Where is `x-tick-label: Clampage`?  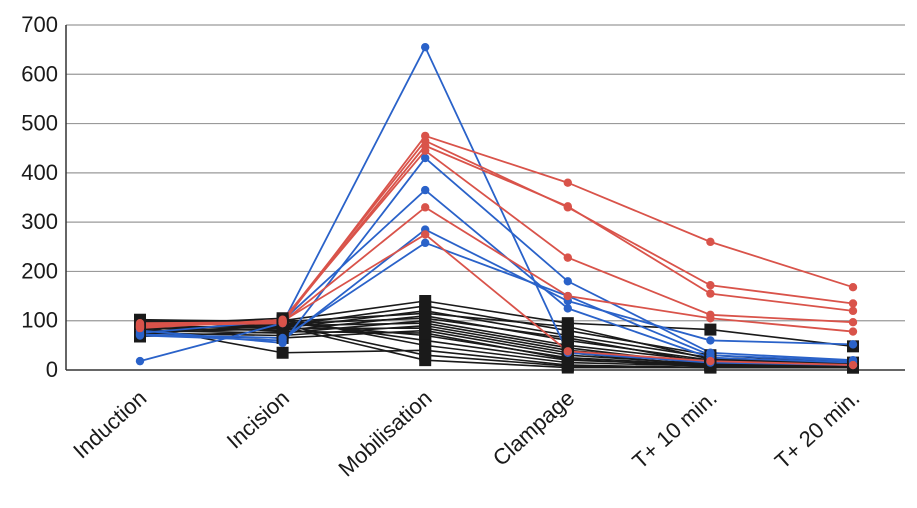 x-tick-label: Clampage is located at coordinates (533, 428).